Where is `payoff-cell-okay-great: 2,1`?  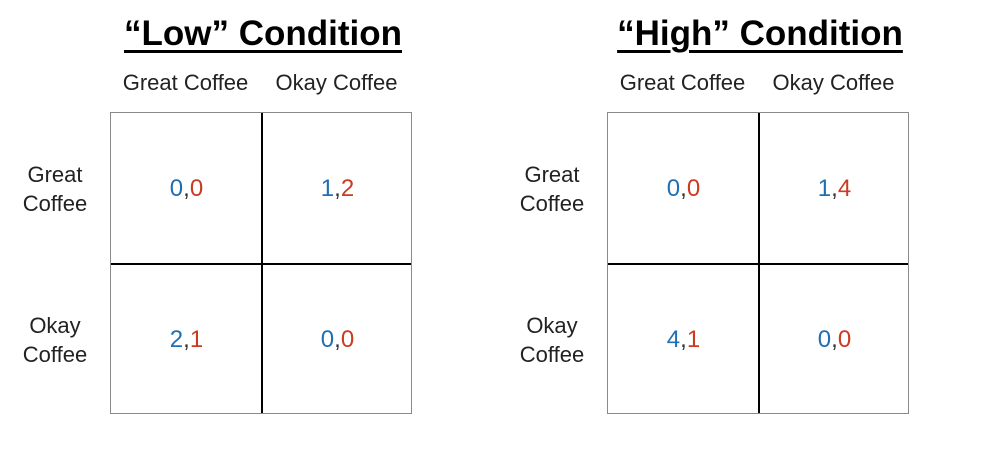
payoff-cell-okay-great: 2,1 is located at coordinates (186, 339).